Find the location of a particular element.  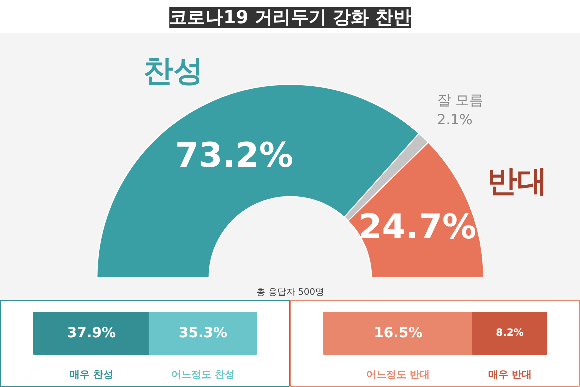

series-label: 매우 찬성 is located at coordinates (92, 375).